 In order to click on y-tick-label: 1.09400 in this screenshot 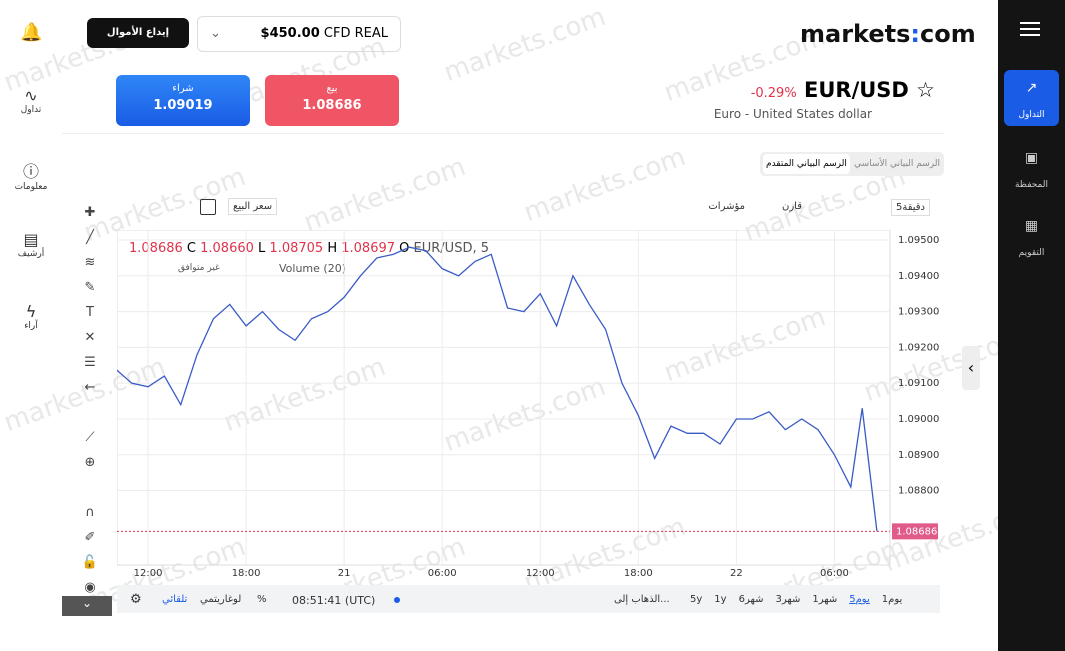, I will do `click(918, 276)`.